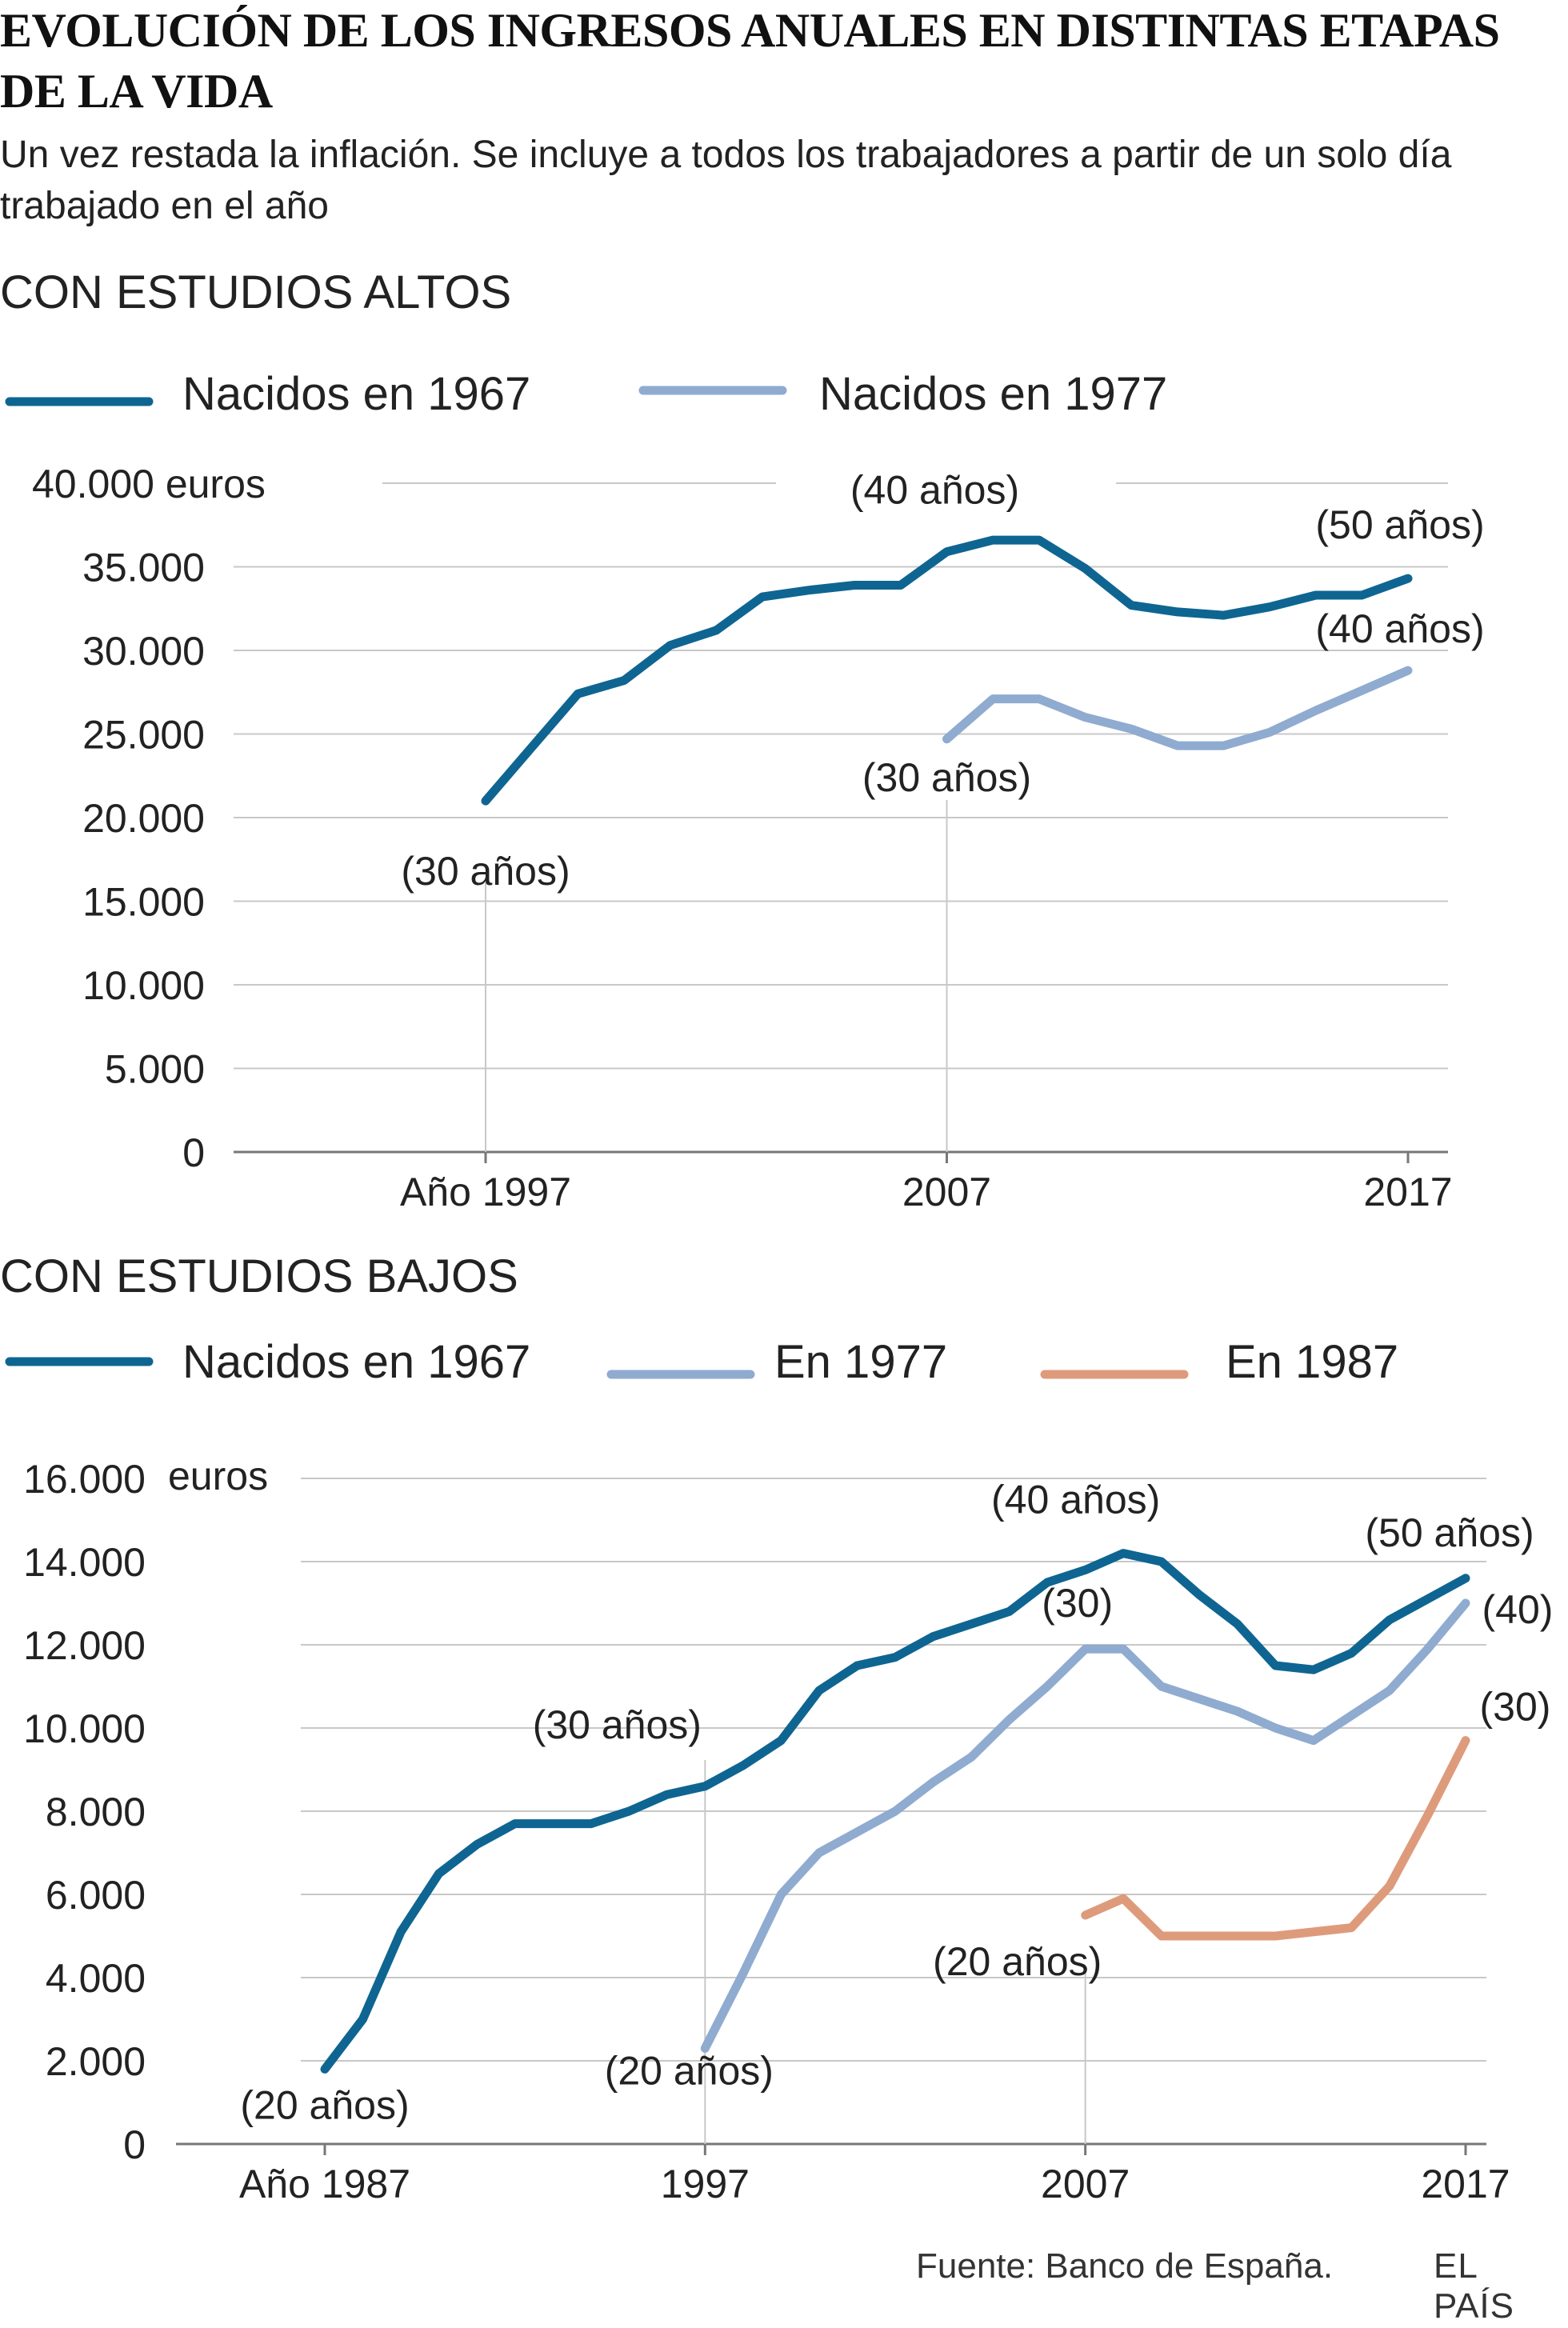 Image resolution: width=1568 pixels, height=2328 pixels. Describe the element at coordinates (860, 1362) in the screenshot. I see `legend-label: En 1977` at that location.